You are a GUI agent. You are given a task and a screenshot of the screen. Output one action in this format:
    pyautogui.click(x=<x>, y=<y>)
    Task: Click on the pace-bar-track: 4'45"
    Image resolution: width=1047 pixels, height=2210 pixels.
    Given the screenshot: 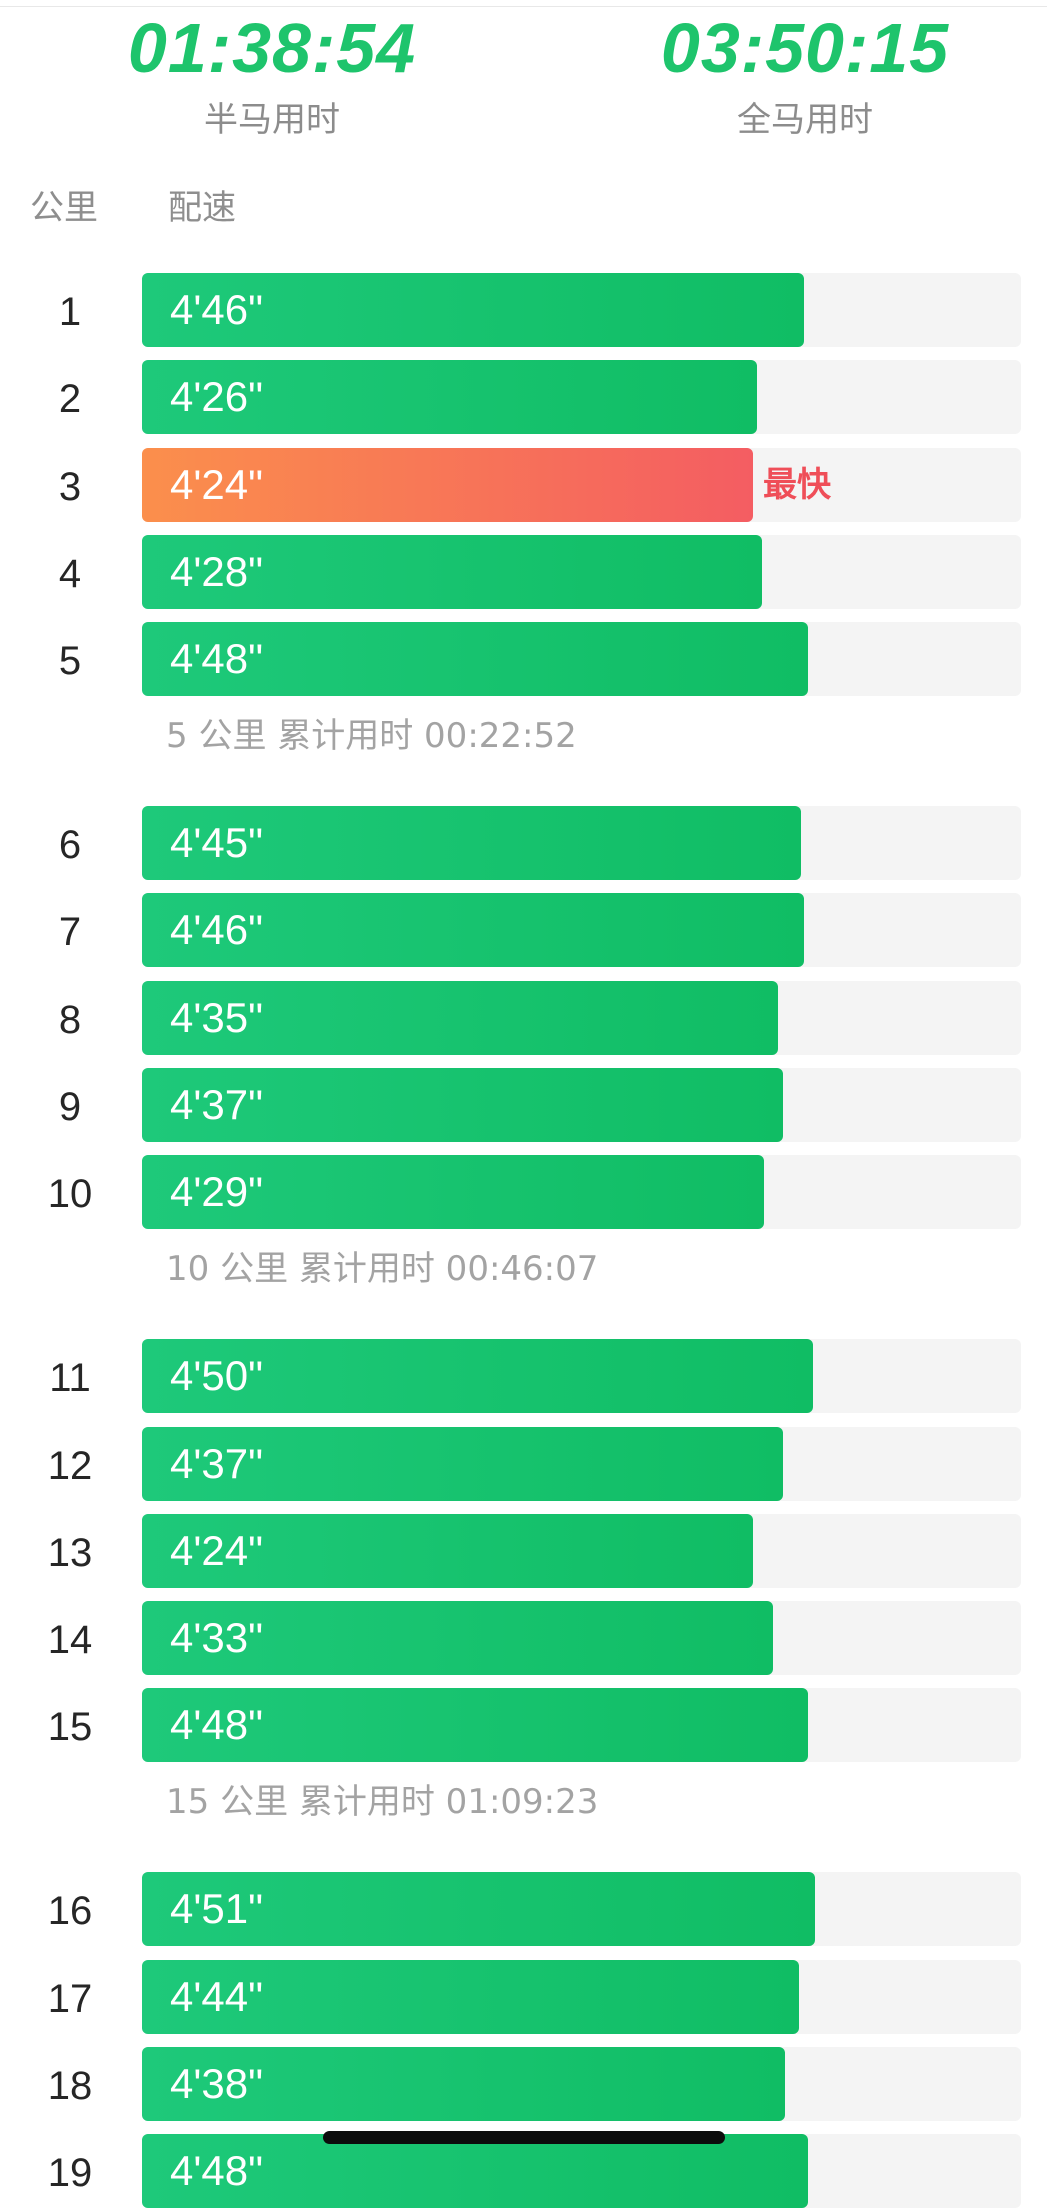 What is the action you would take?
    pyautogui.click(x=581, y=843)
    